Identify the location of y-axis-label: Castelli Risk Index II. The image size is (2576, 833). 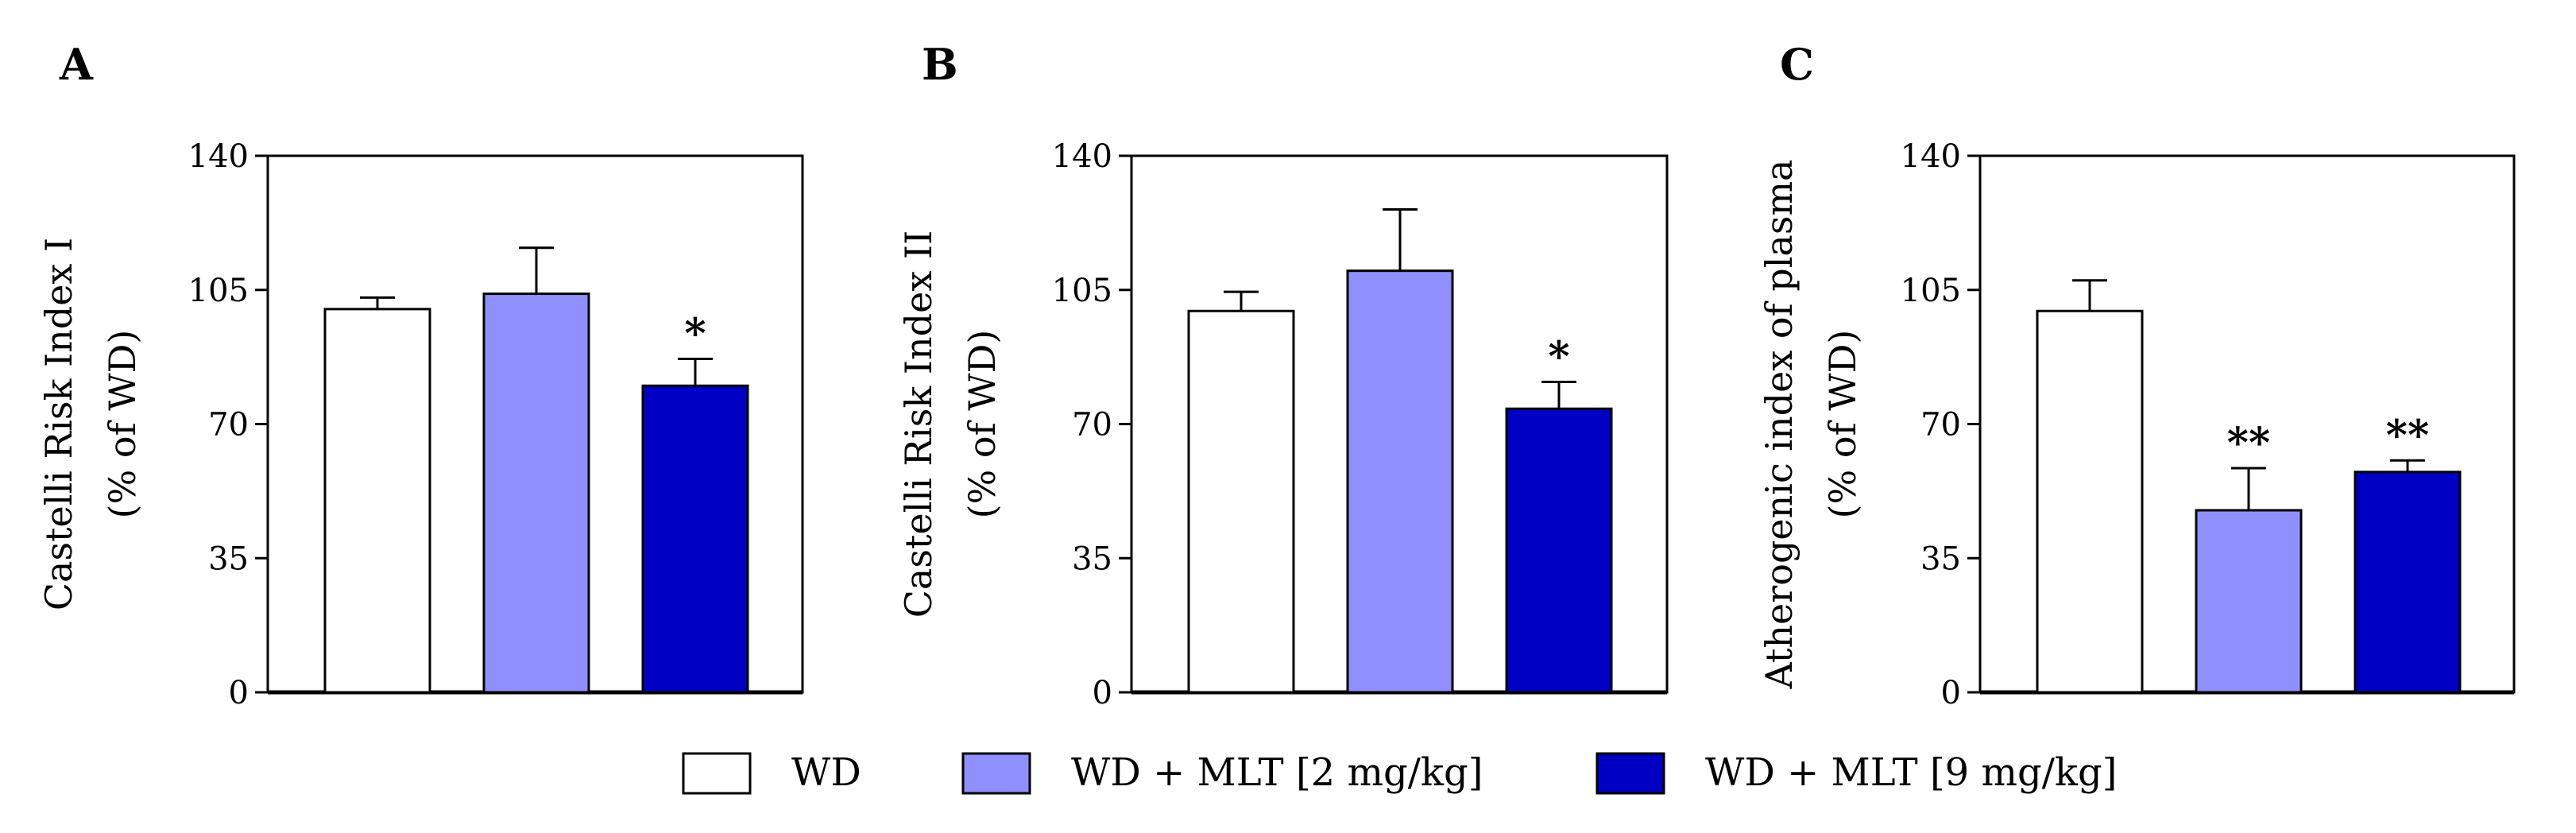
(919, 424).